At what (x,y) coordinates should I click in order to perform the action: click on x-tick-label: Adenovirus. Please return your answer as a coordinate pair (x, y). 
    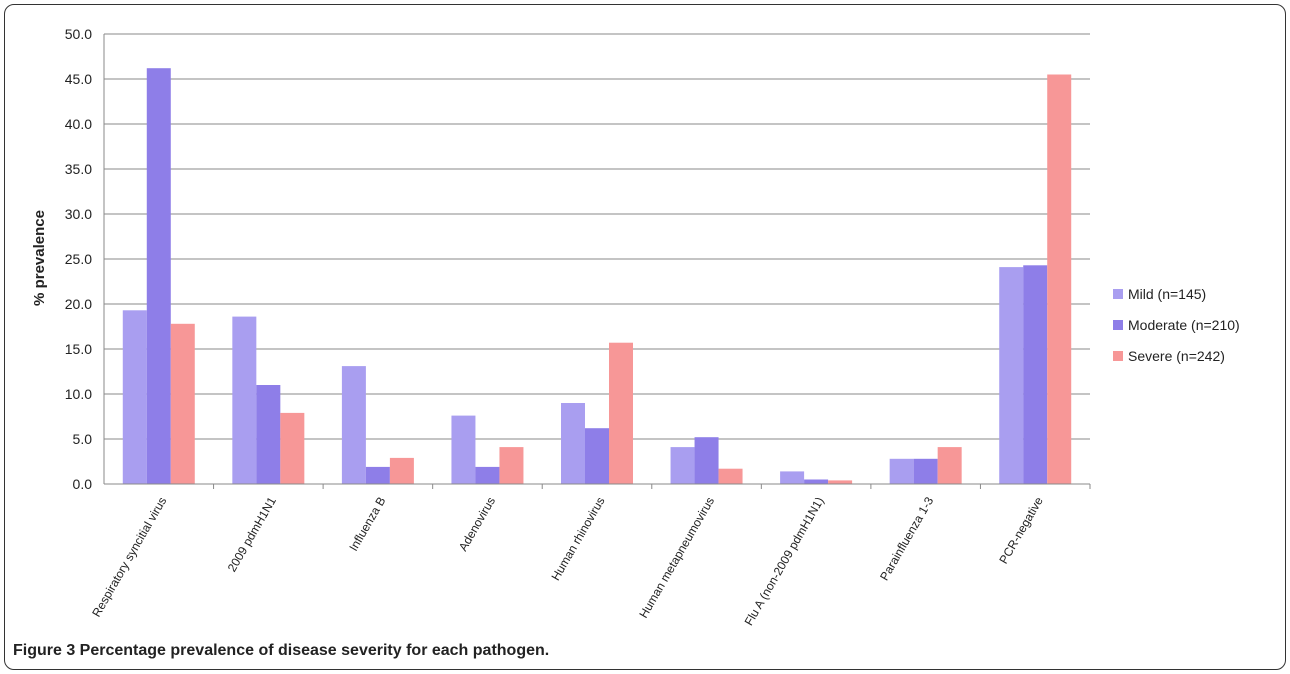
    Looking at the image, I should click on (477, 524).